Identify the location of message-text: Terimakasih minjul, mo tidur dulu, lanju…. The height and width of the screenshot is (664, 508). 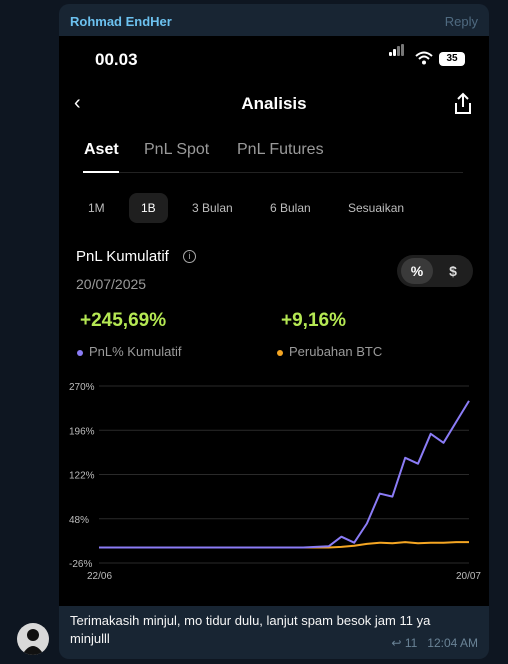
(250, 629).